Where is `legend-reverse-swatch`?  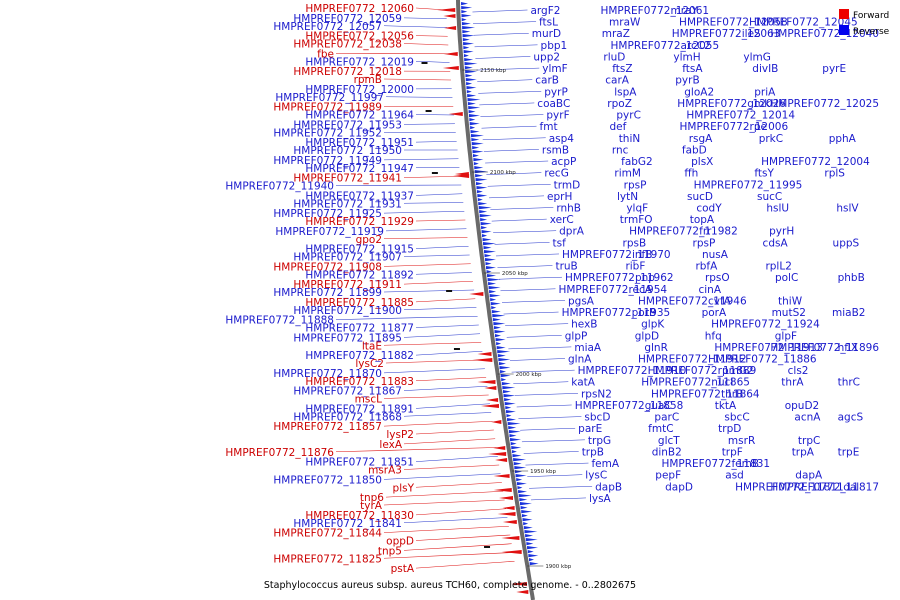
legend-reverse-swatch is located at coordinates (844, 30).